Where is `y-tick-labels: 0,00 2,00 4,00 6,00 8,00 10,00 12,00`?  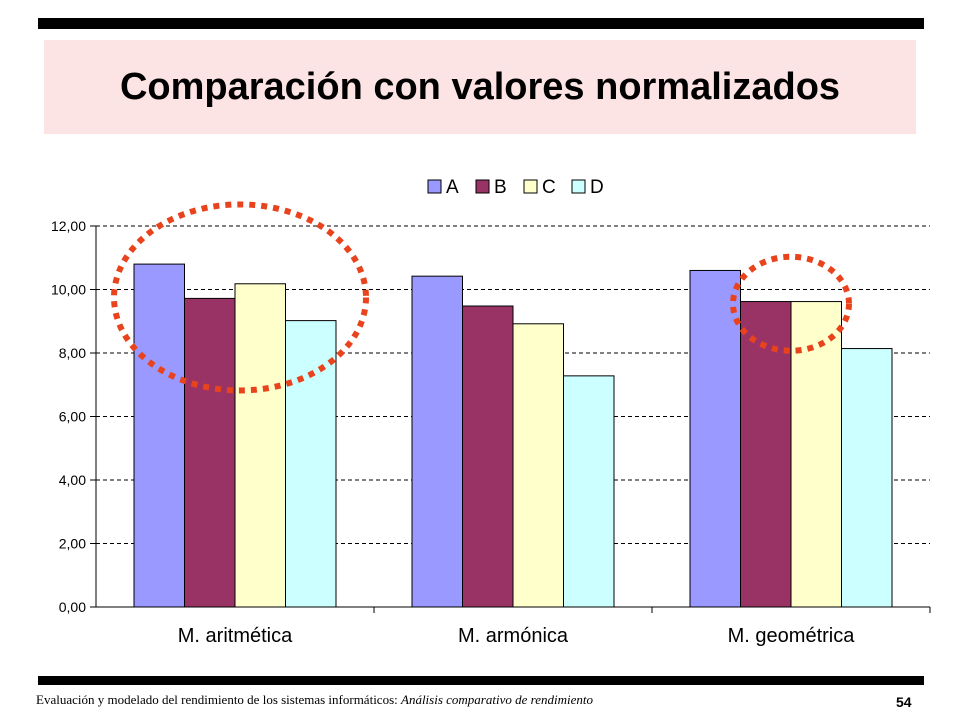 y-tick-labels: 0,00 2,00 4,00 6,00 8,00 10,00 12,00 is located at coordinates (68, 416).